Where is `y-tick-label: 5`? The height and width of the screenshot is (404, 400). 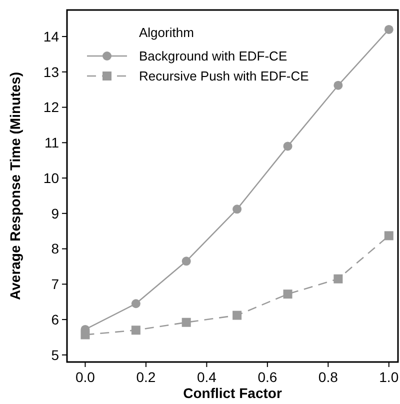
y-tick-label: 5 is located at coordinates (55, 354).